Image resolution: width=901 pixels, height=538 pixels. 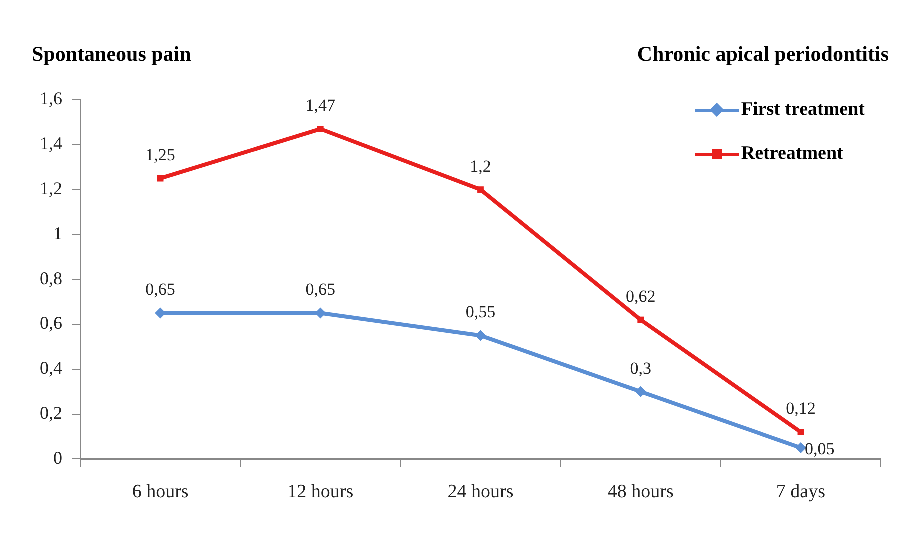 I want to click on y-tick-label: 1,2, so click(x=51, y=188).